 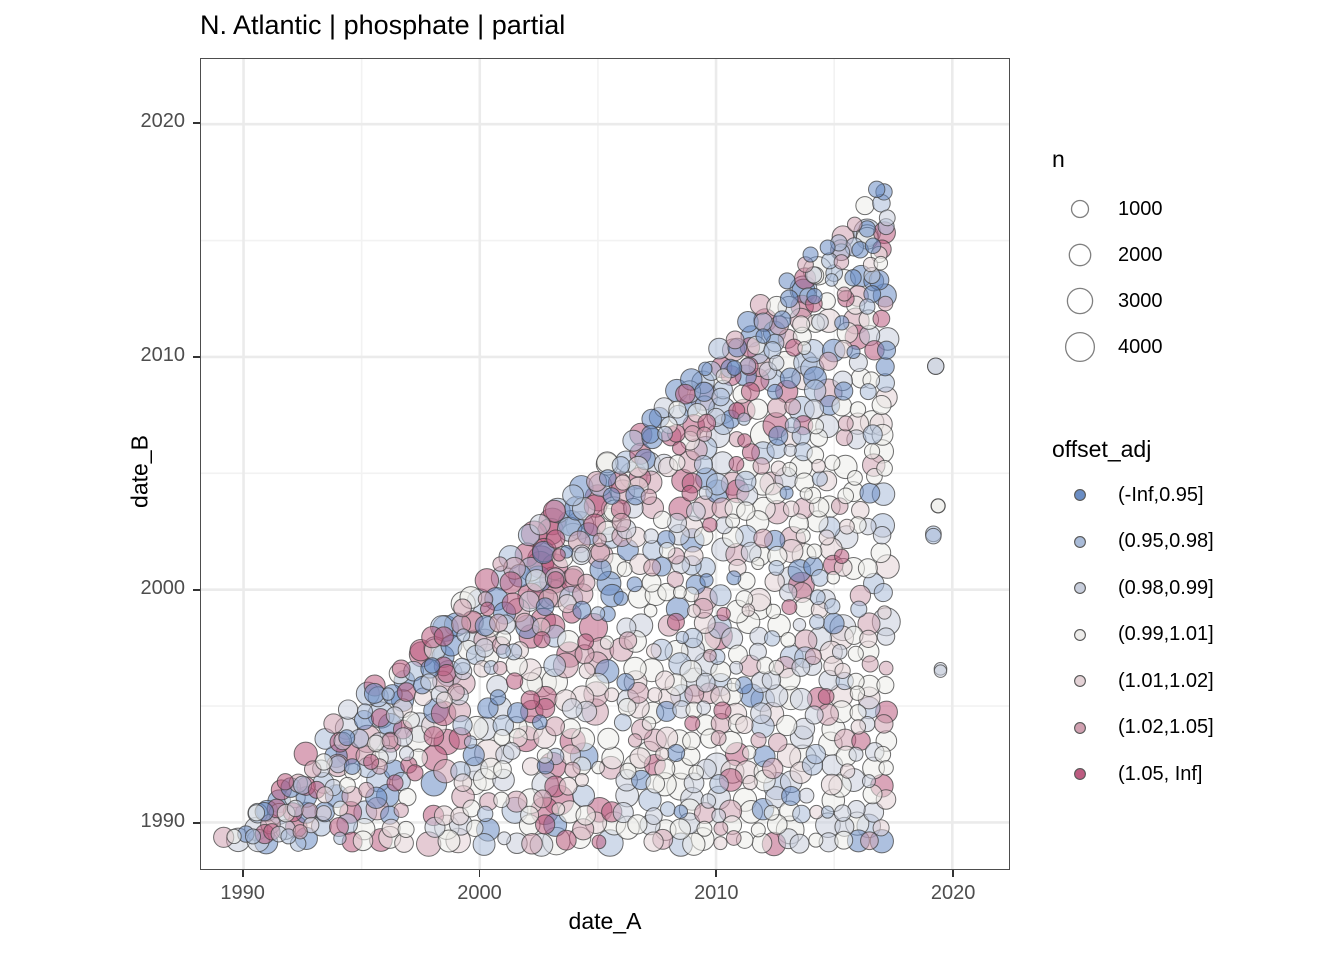 What do you see at coordinates (1166, 727) in the screenshot?
I see `color-legend-label: (1.02,1.05]` at bounding box center [1166, 727].